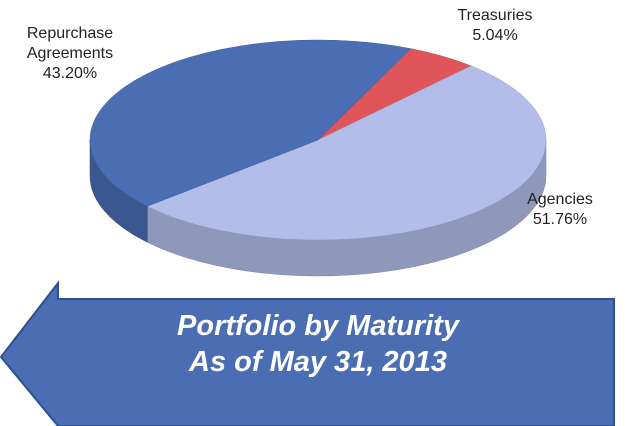 Image resolution: width=626 pixels, height=426 pixels. What do you see at coordinates (70, 43) in the screenshot?
I see `category-label: Repurchase Agreements` at bounding box center [70, 43].